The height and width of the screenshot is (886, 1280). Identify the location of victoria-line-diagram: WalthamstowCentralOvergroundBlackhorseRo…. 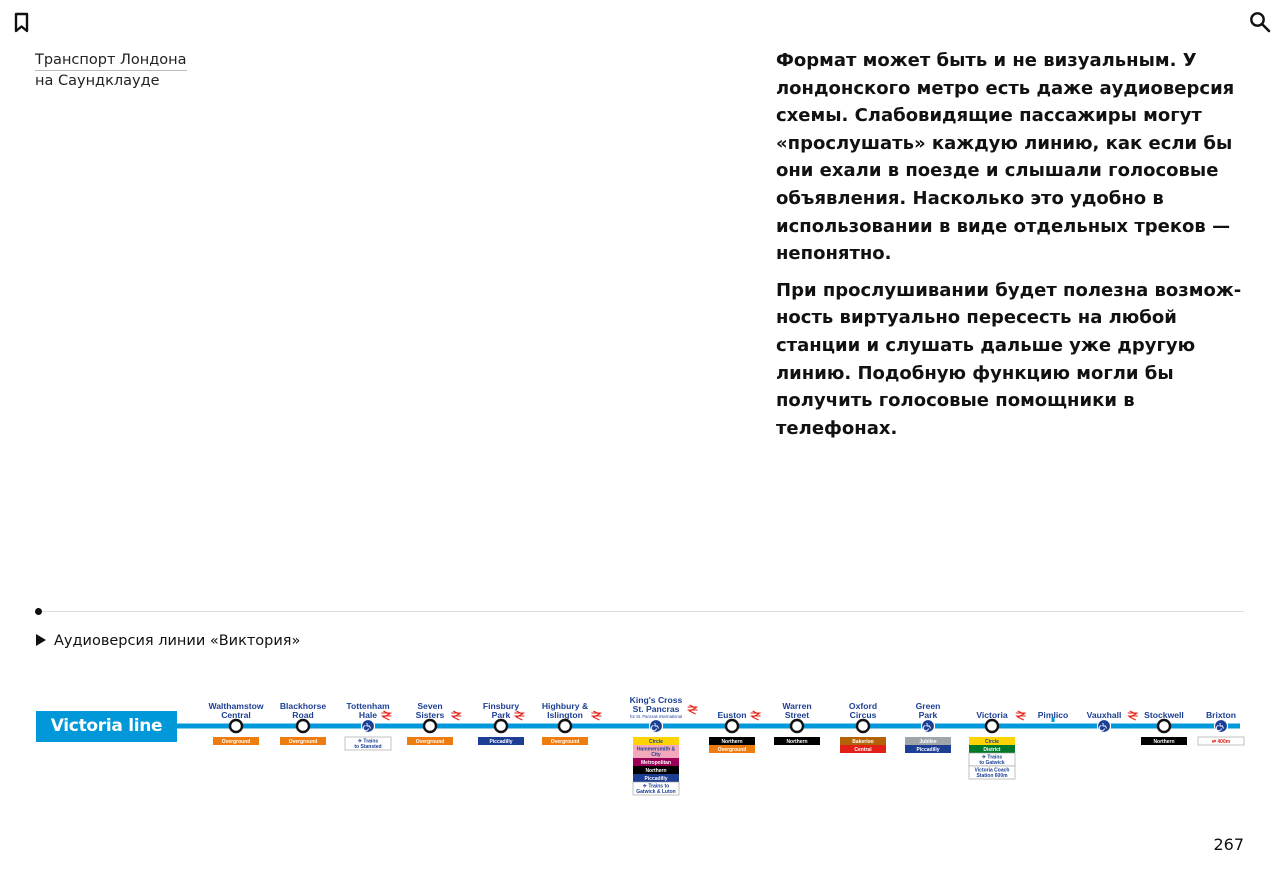
(710, 745).